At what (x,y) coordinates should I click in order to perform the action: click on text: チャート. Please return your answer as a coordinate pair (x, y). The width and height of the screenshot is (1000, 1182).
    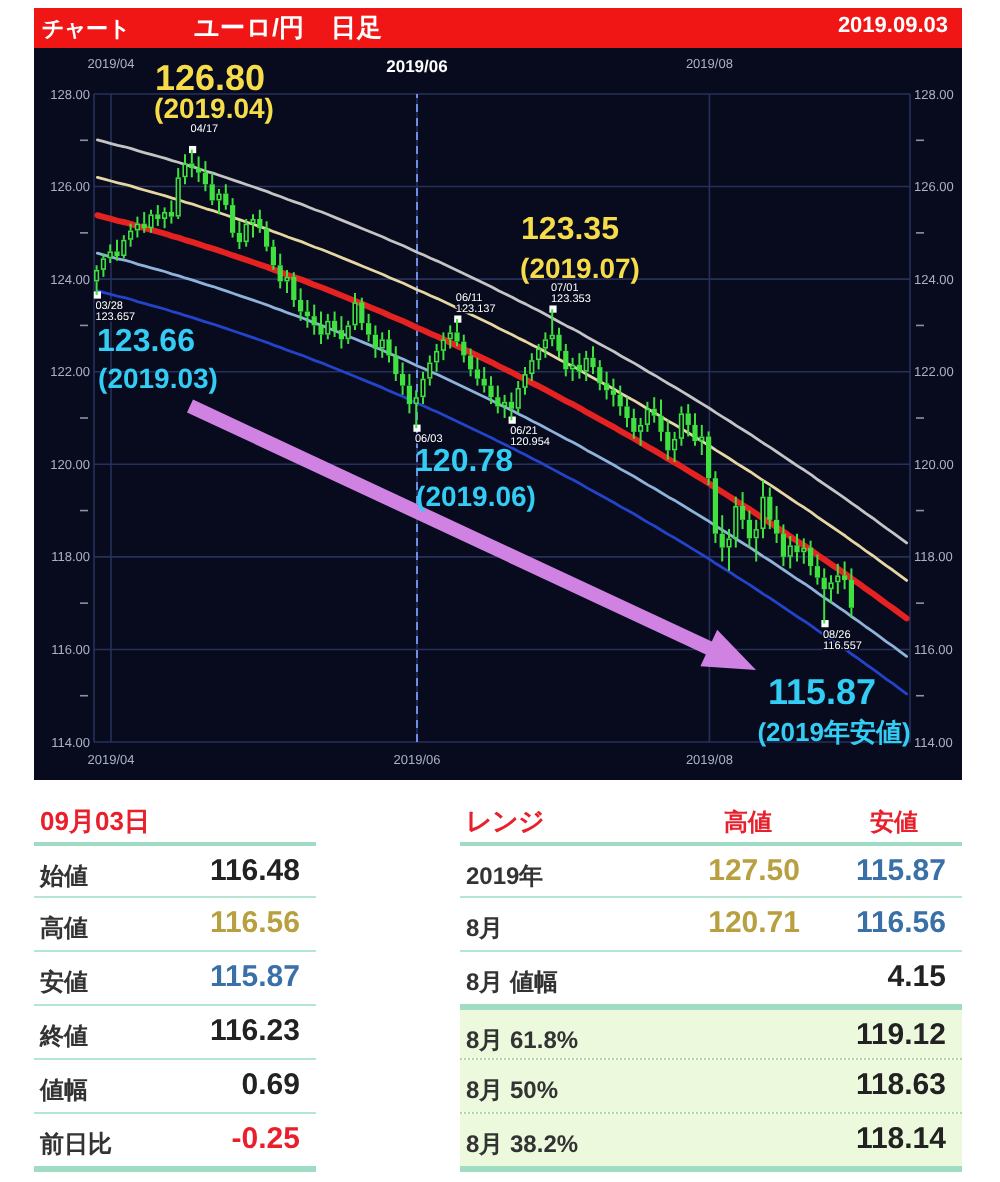
    Looking at the image, I should click on (86, 30).